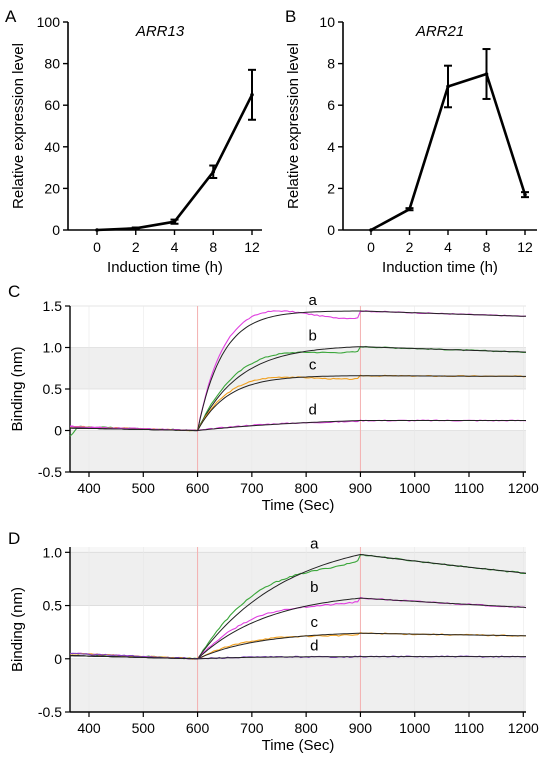  I want to click on series-line, so click(175, 163).